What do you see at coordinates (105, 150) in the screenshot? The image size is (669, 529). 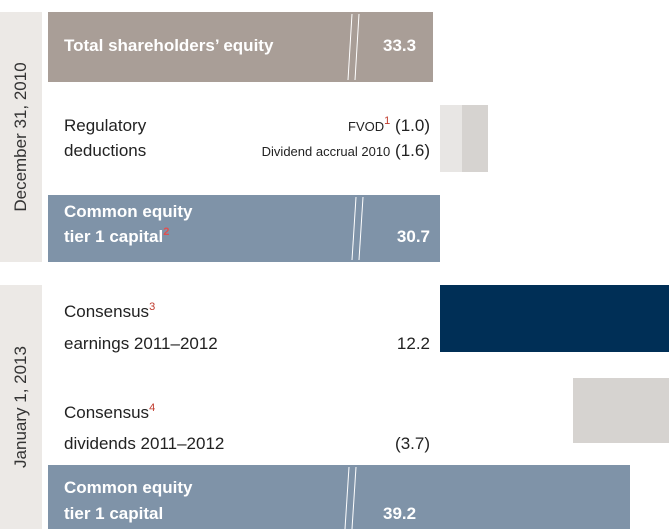 I see `row-label: deductions` at bounding box center [105, 150].